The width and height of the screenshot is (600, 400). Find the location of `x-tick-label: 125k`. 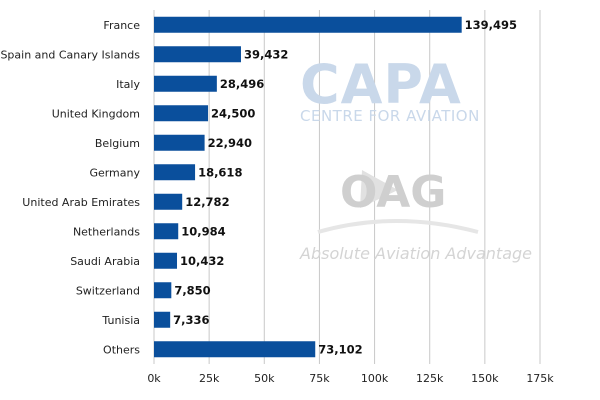

x-tick-label: 125k is located at coordinates (430, 378).